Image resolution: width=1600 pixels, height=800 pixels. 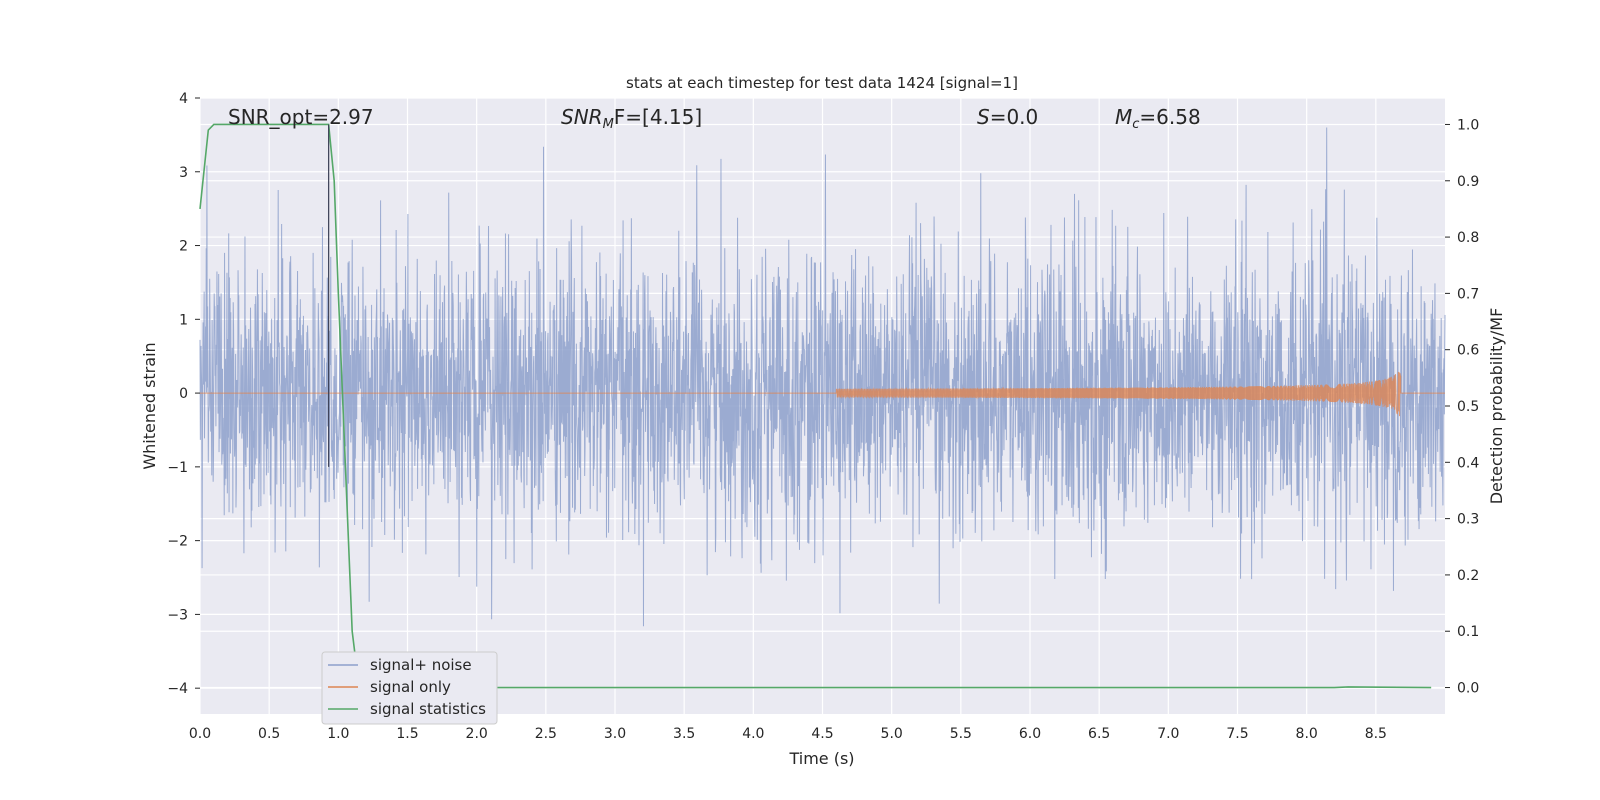 What do you see at coordinates (1468, 632) in the screenshot?
I see `y2-tick-label: 0.1` at bounding box center [1468, 632].